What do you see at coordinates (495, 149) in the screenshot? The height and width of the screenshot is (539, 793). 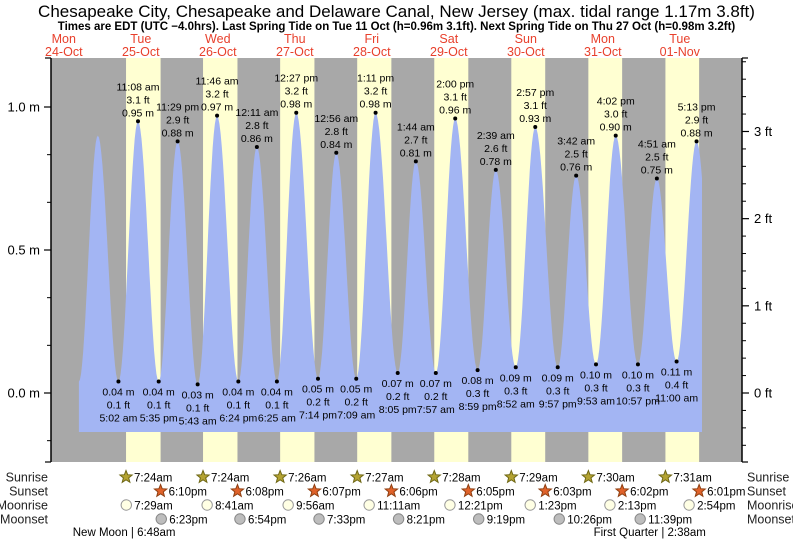 I see `tide-label-line: 2.6 ft` at bounding box center [495, 149].